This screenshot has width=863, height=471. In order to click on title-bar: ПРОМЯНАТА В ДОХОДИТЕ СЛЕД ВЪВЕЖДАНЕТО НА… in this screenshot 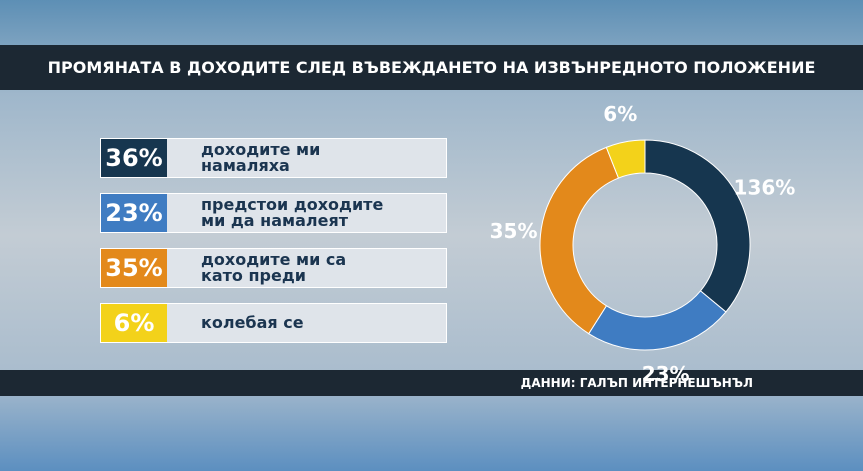, I will do `click(431, 67)`.